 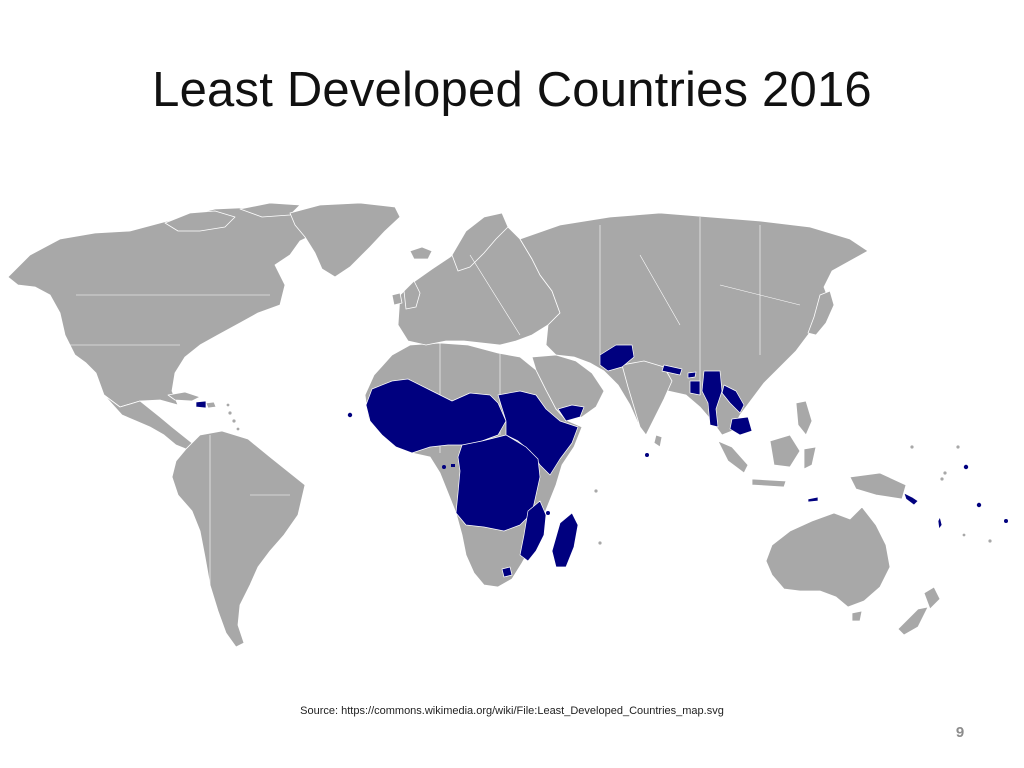 What do you see at coordinates (609, 474) in the screenshot?
I see `small-islands` at bounding box center [609, 474].